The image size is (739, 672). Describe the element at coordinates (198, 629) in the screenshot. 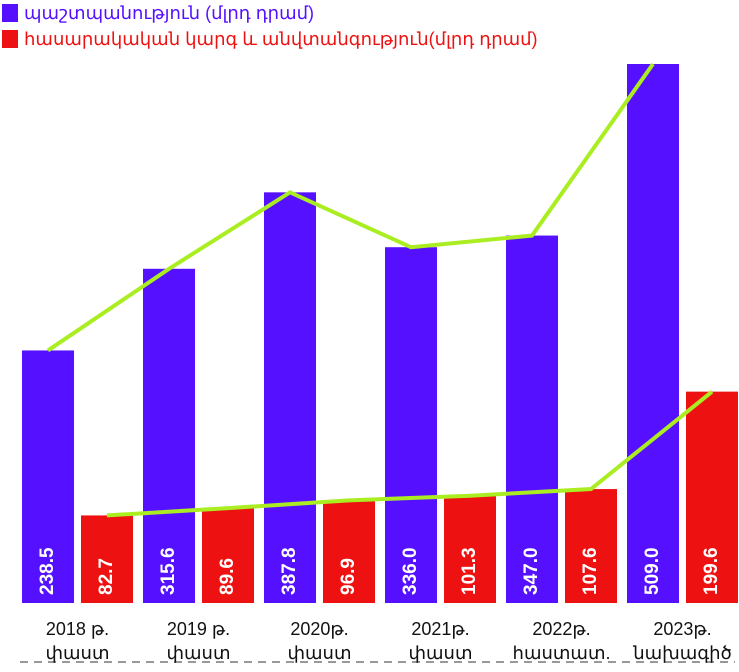

I see `x-tick-label: 2019 թ.` at that location.